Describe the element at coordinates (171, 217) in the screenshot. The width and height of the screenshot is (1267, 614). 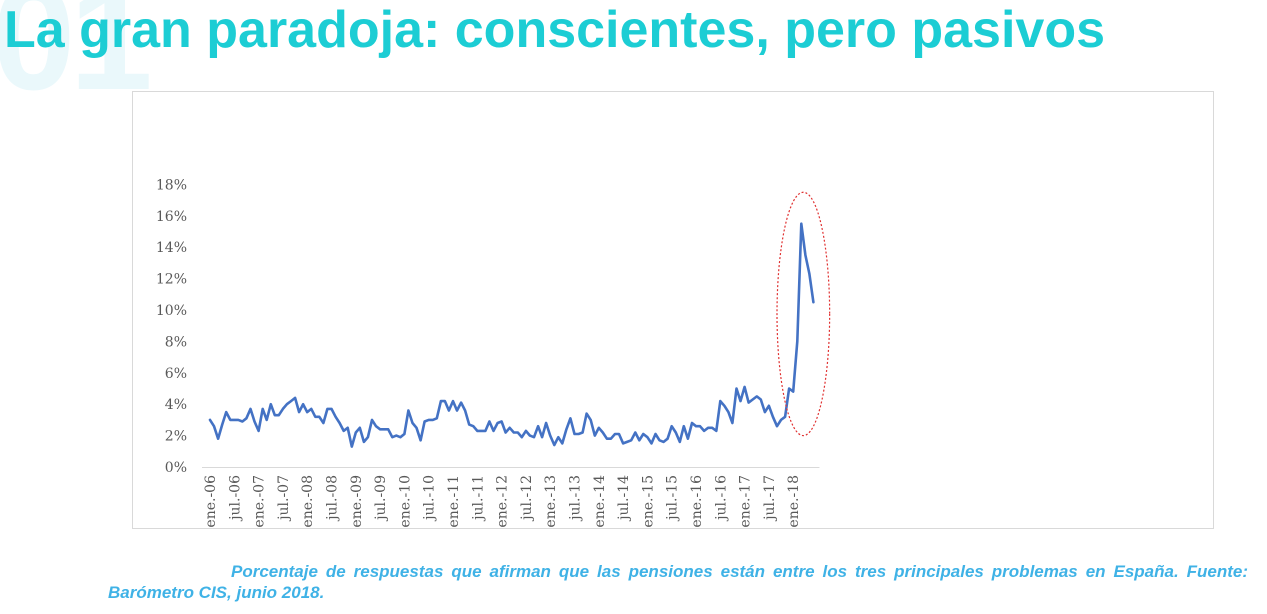
I see `y-tick-label: 16%` at that location.